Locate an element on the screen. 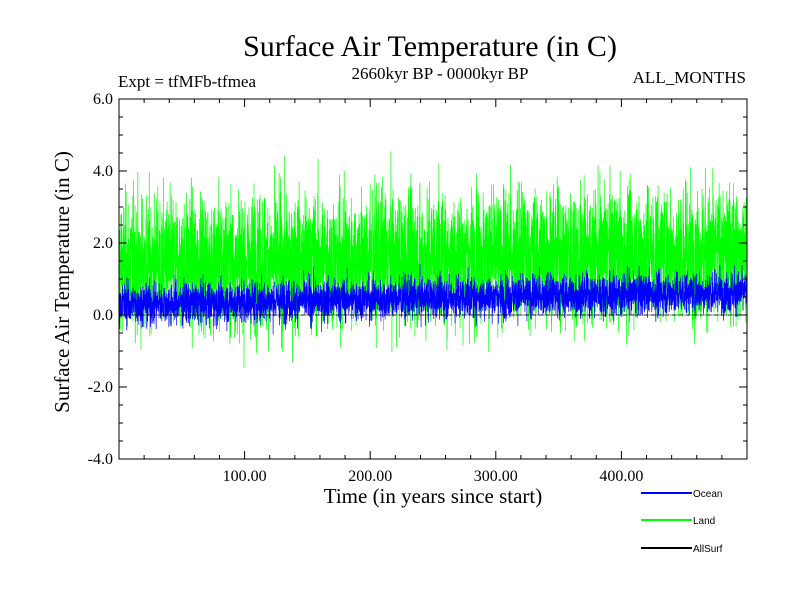  y-tick-label: -4.0 is located at coordinates (100, 459).